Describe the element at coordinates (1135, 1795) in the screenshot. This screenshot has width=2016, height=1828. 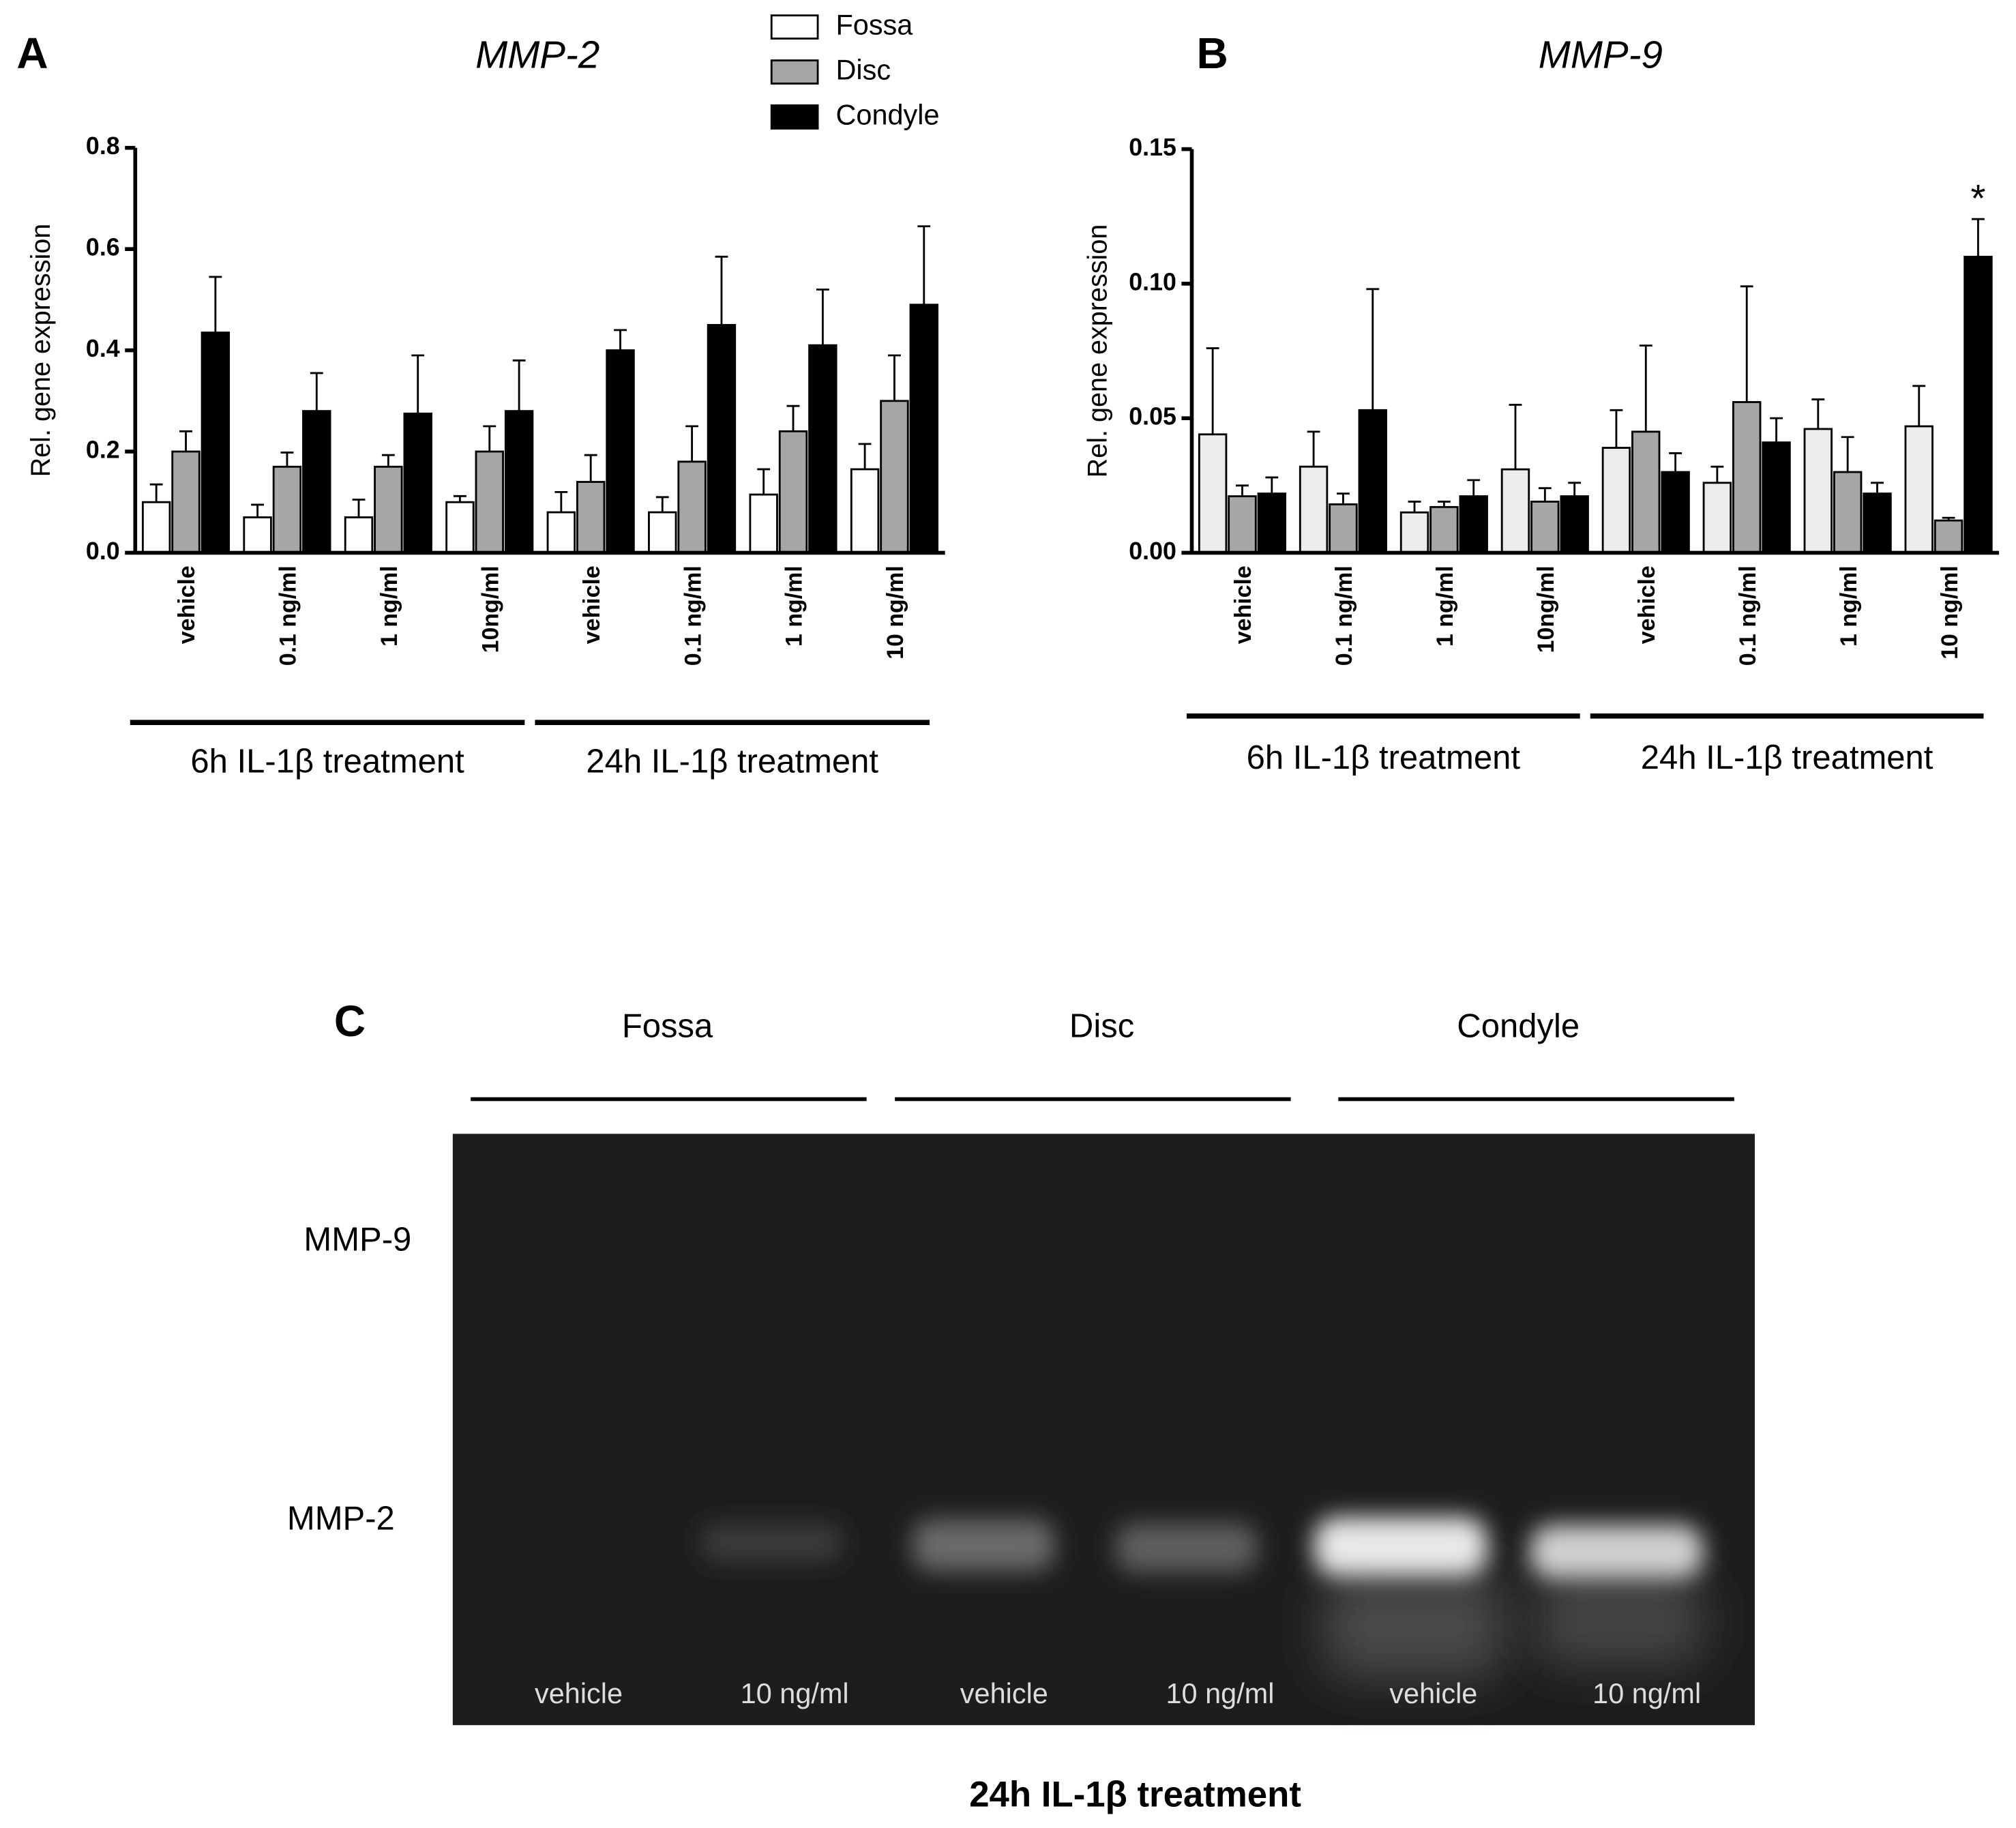
I see `gel-caption: 24h IL-1β treatment` at that location.